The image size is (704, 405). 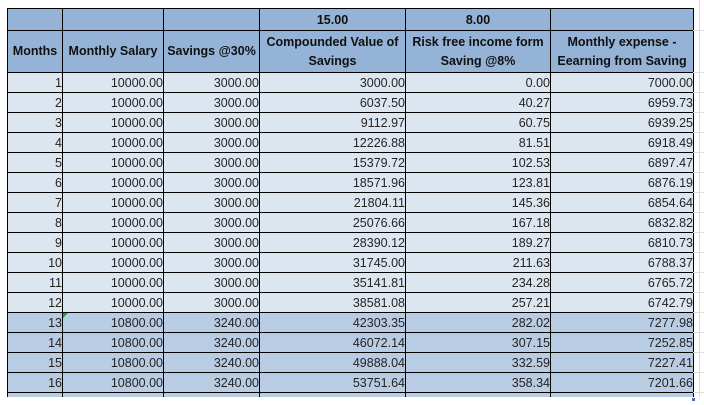 What do you see at coordinates (332, 302) in the screenshot?
I see `cell-compounded: 38581.08` at bounding box center [332, 302].